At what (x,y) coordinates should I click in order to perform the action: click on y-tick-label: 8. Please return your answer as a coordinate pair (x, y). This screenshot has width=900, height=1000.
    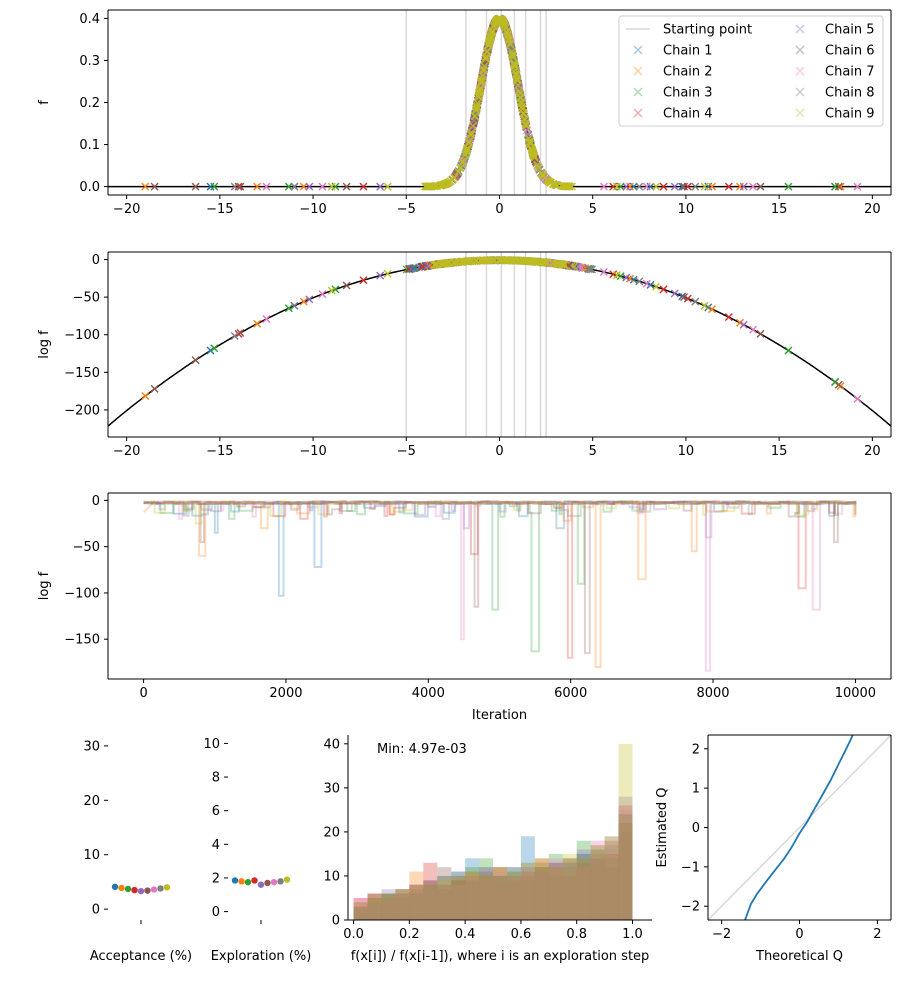
    Looking at the image, I should click on (216, 778).